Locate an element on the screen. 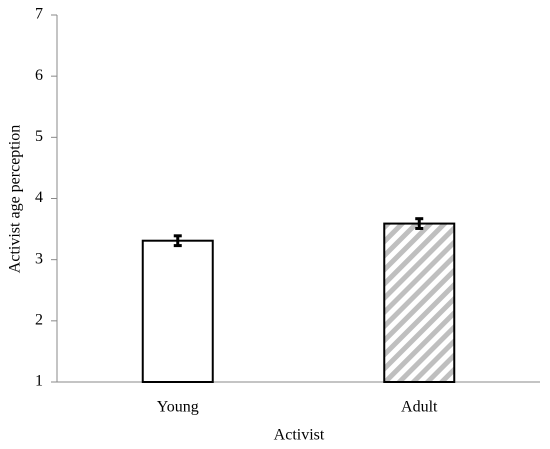  y-tick-label: 5 is located at coordinates (39, 136).